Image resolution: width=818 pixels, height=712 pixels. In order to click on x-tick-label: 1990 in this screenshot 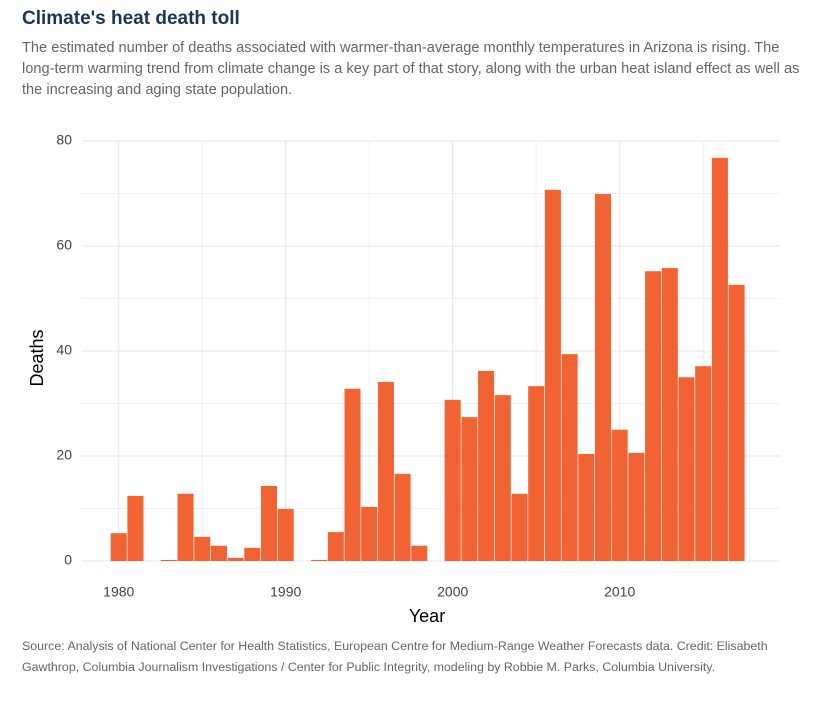, I will do `click(285, 592)`.